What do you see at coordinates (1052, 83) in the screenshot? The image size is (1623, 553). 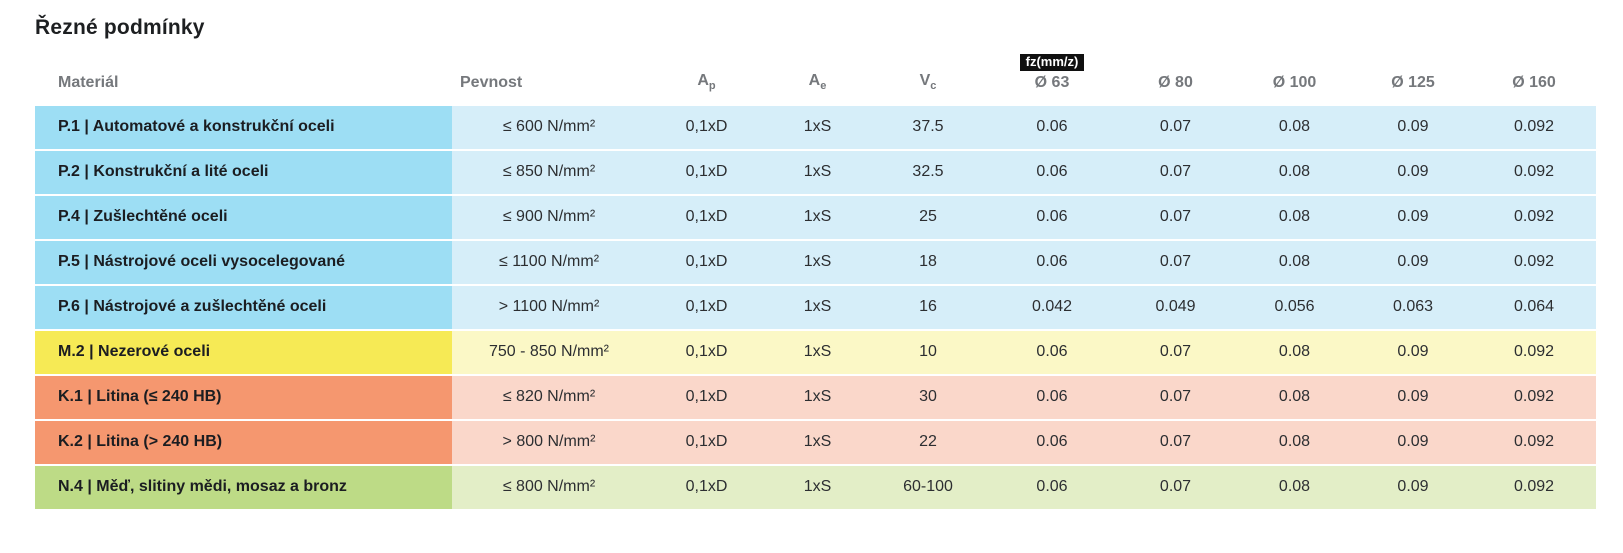 I see `d63-label: Ø 63` at bounding box center [1052, 83].